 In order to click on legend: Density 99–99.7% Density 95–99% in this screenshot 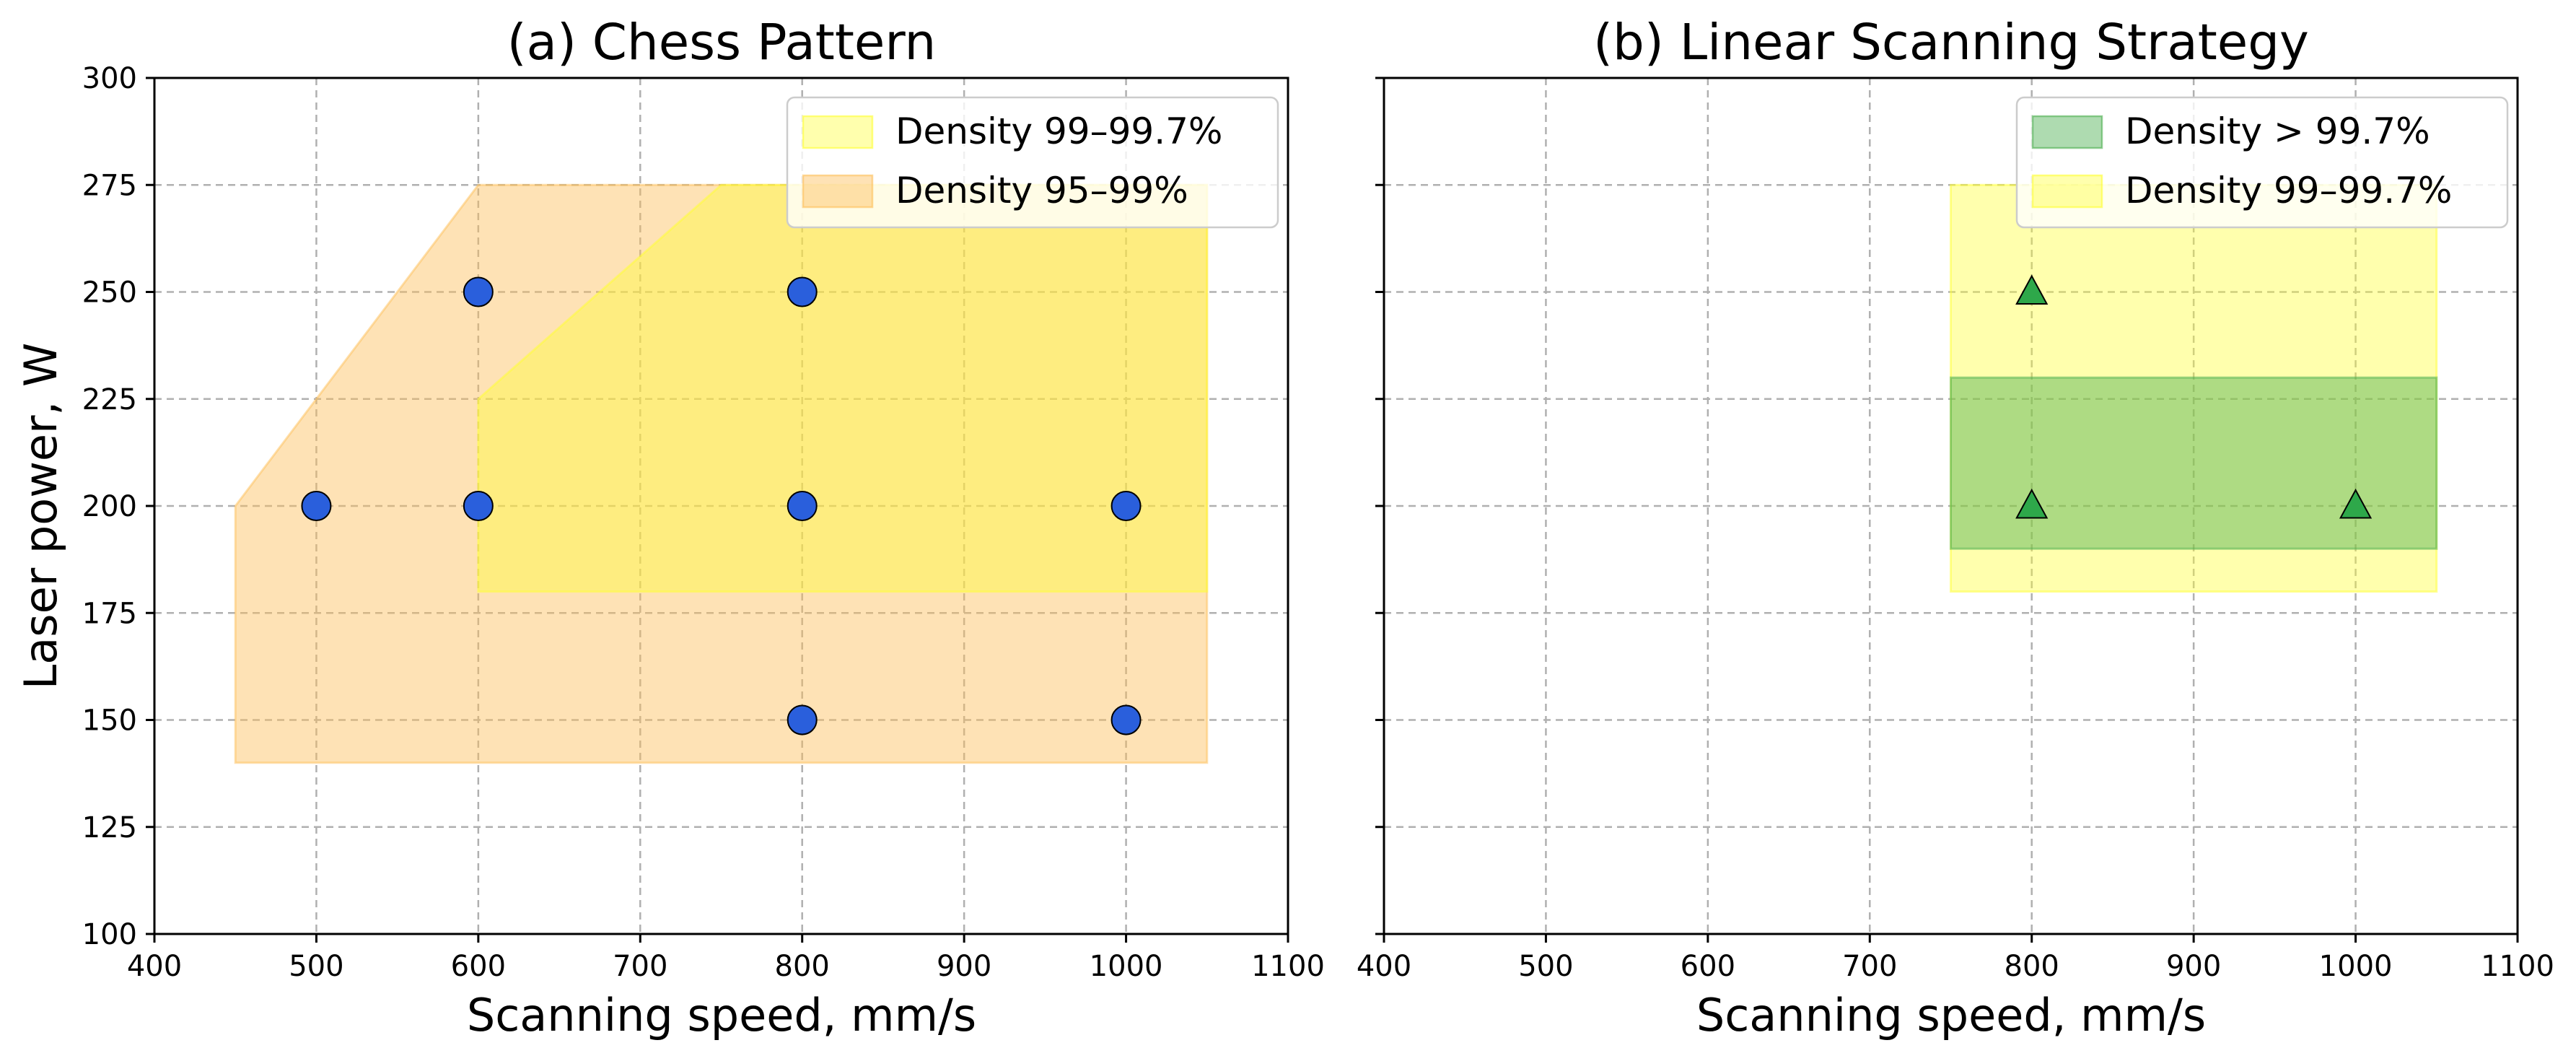, I will do `click(1032, 162)`.